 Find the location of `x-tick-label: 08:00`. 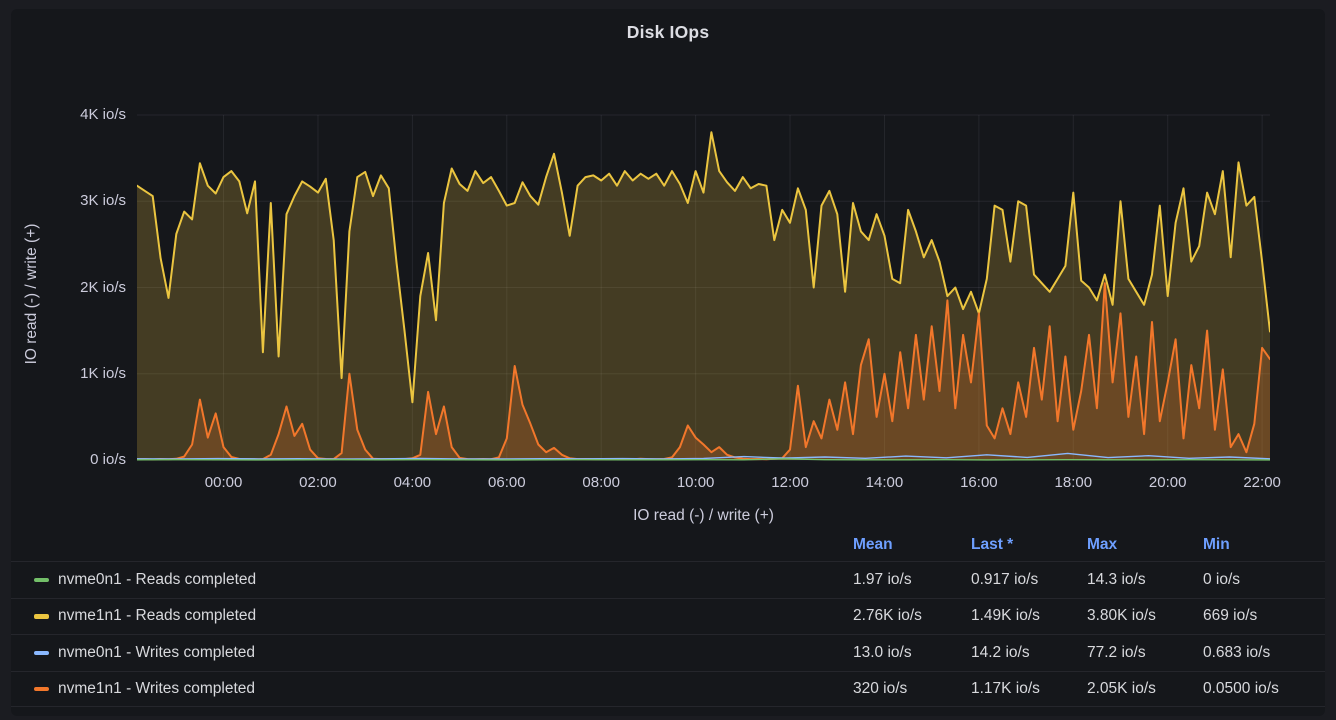

x-tick-label: 08:00 is located at coordinates (601, 482).